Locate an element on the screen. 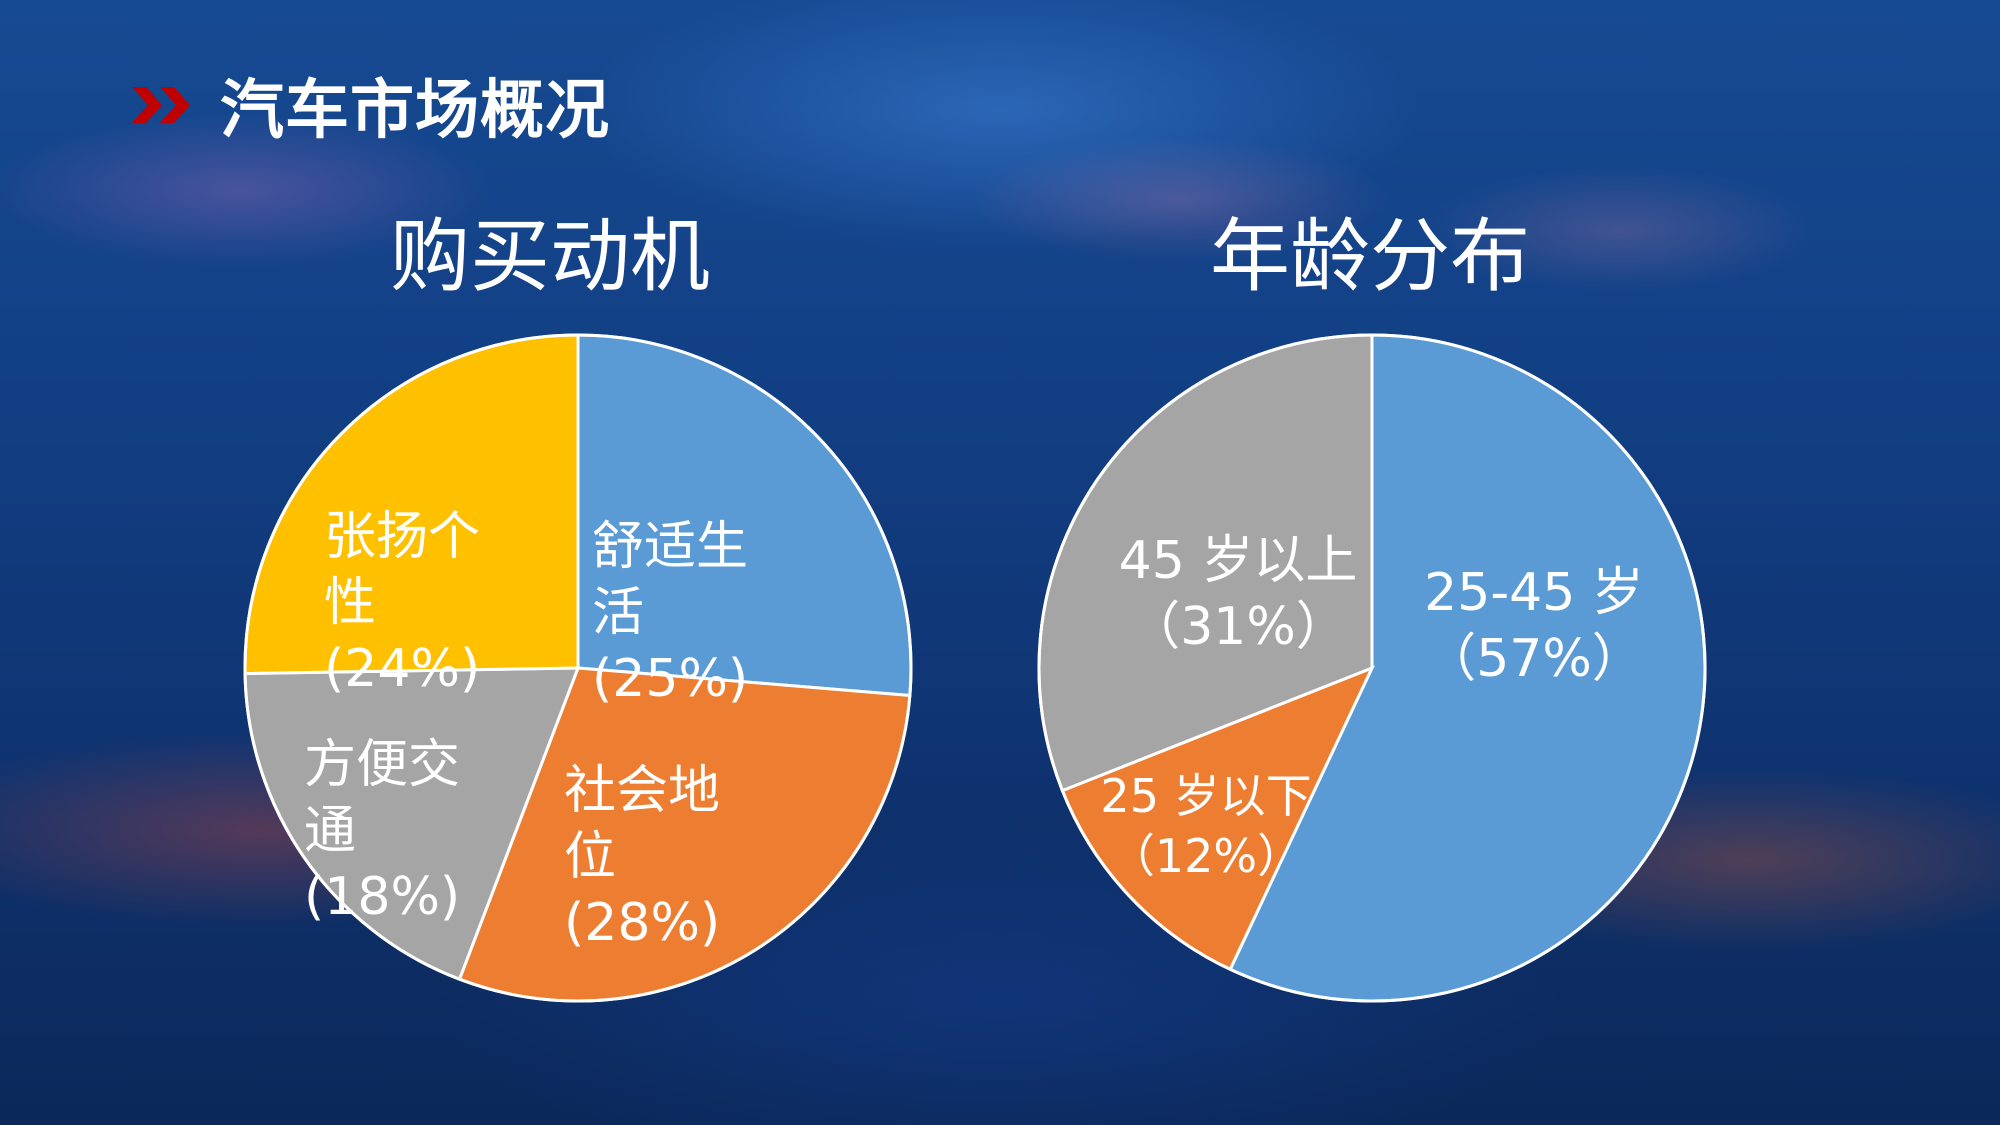 The width and height of the screenshot is (2000, 1125). slice-label-age-under-25-percent: （12%） is located at coordinates (1206, 856).